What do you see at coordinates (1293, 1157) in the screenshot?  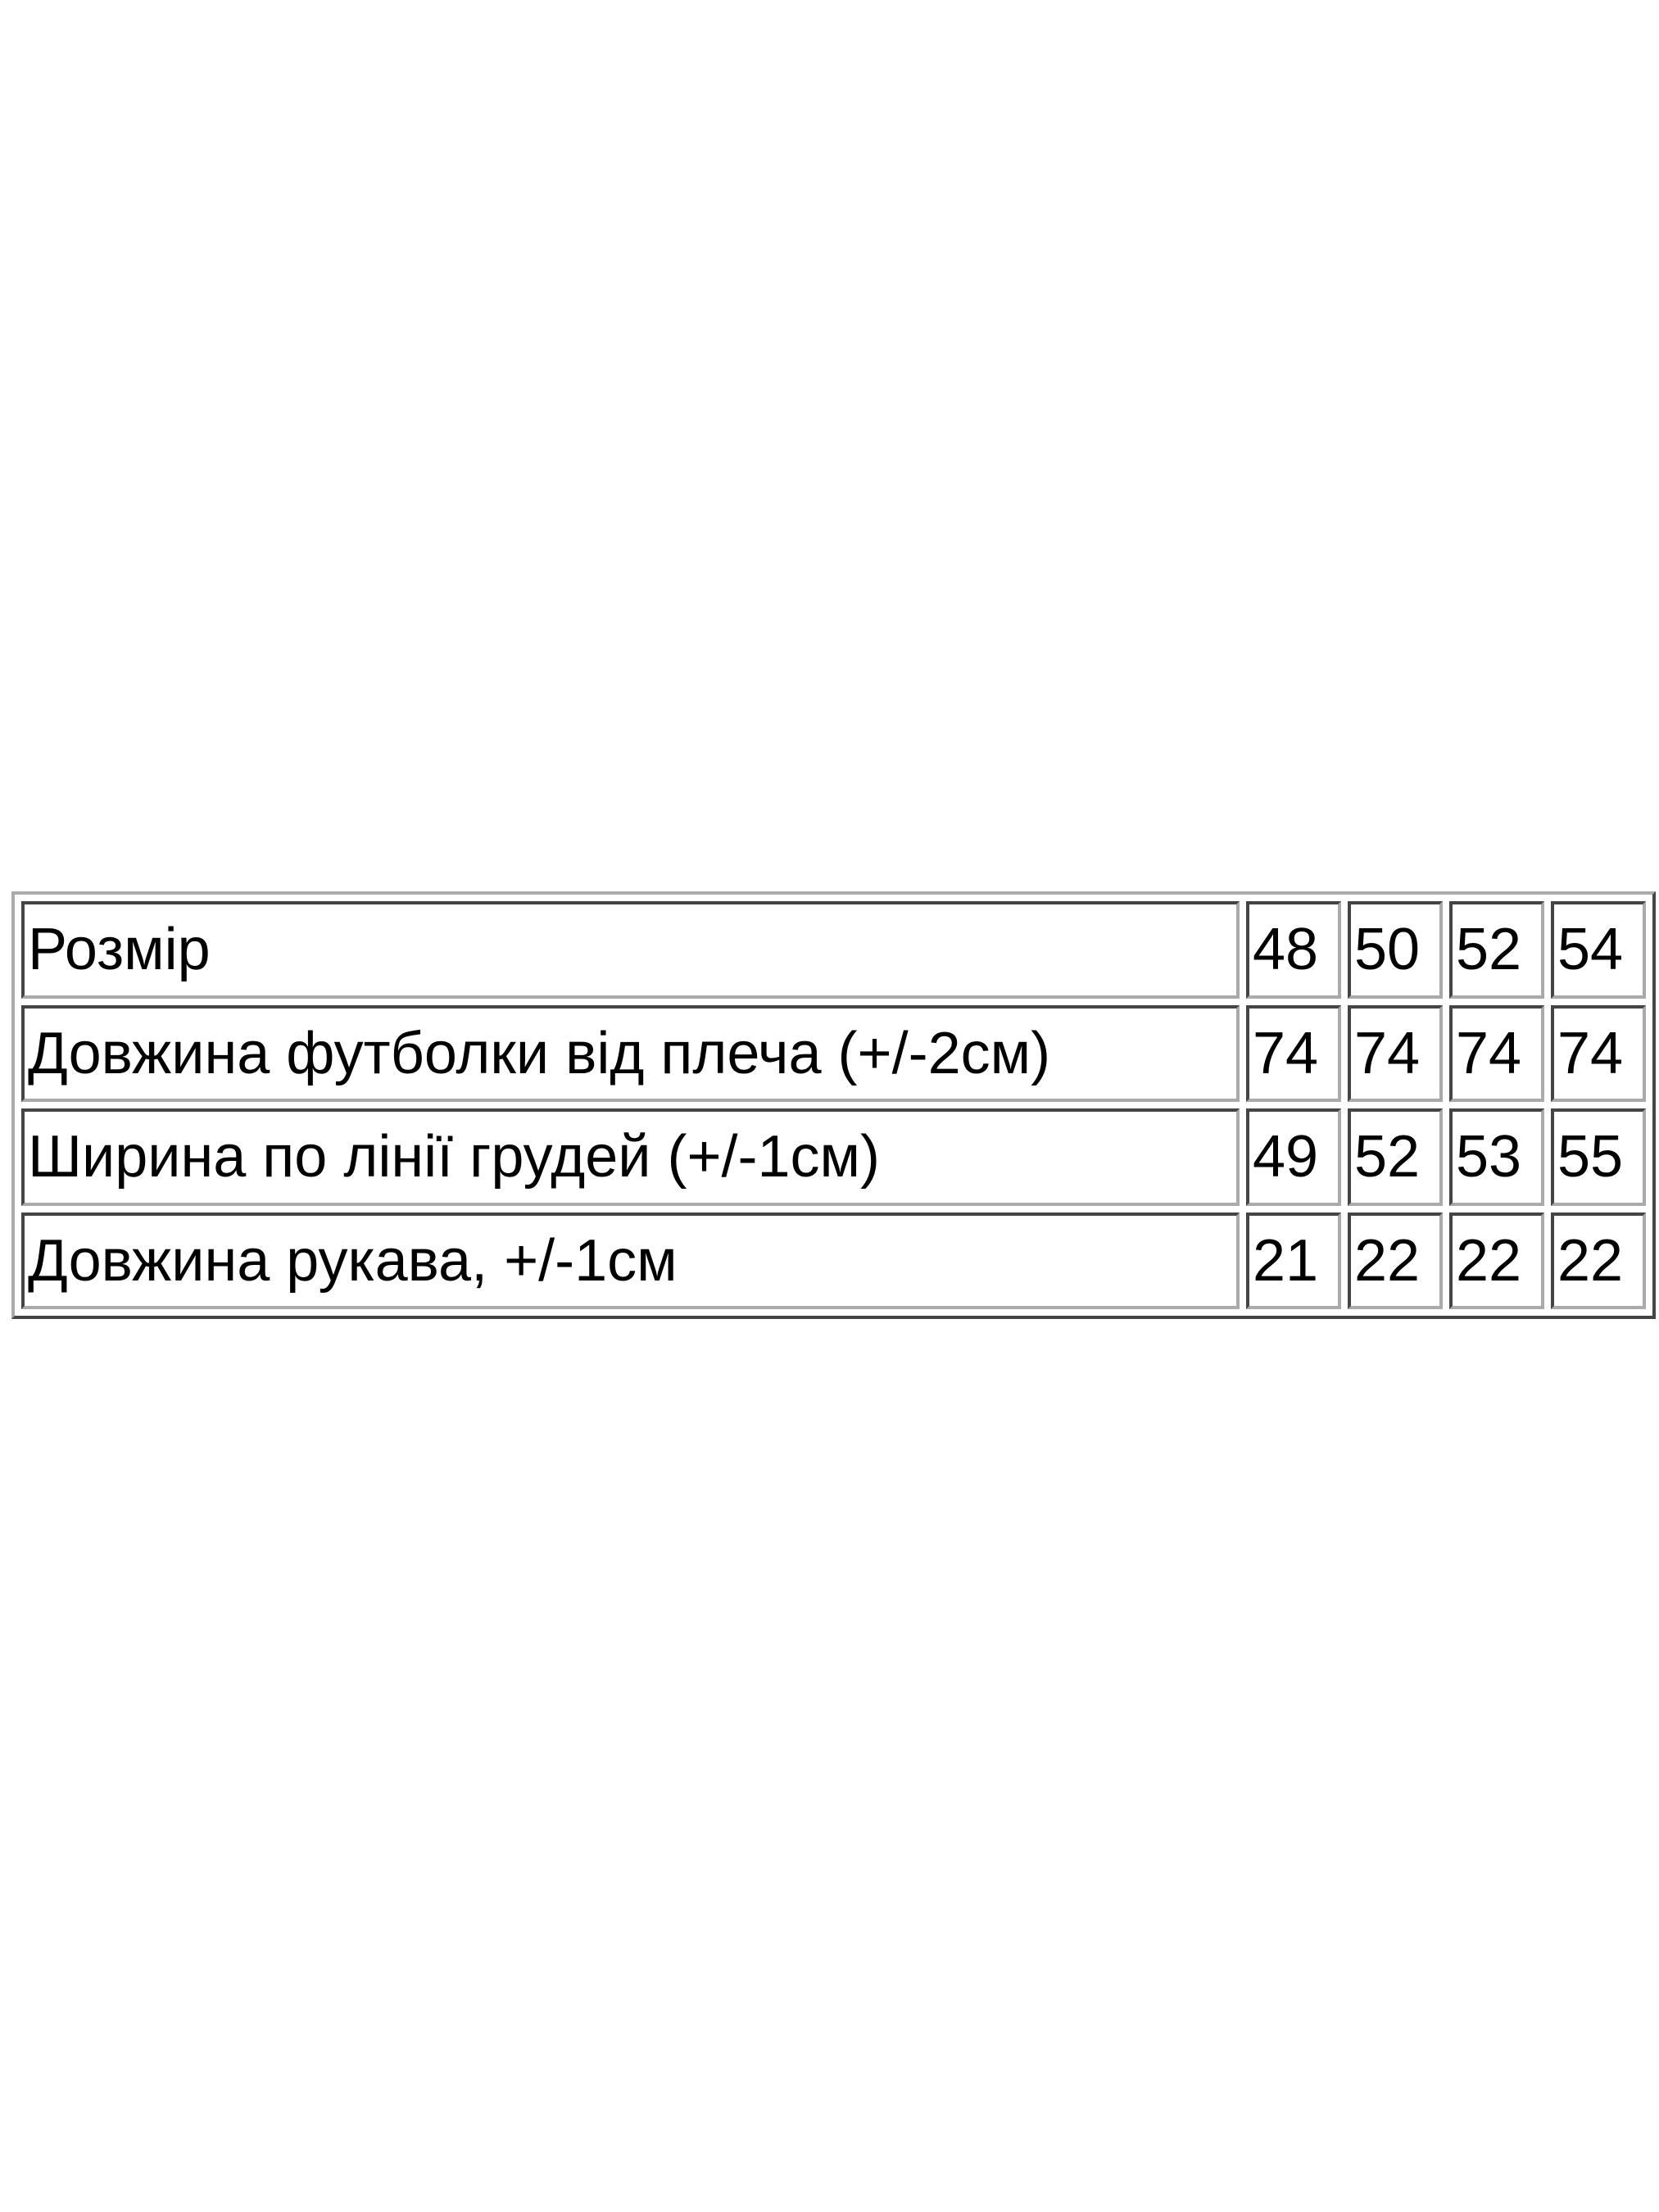 I see `table-cell: 49` at bounding box center [1293, 1157].